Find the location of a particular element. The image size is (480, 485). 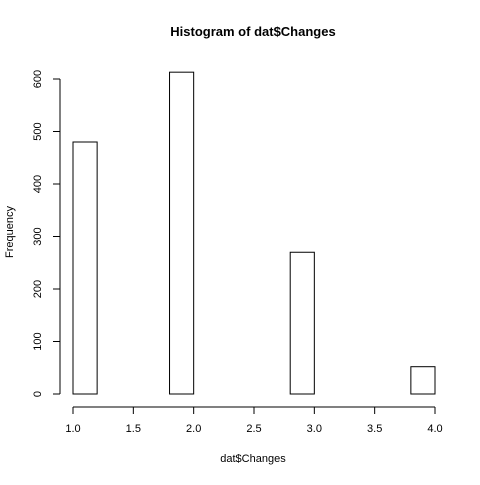

y-tick-label: 300 is located at coordinates (38, 236).